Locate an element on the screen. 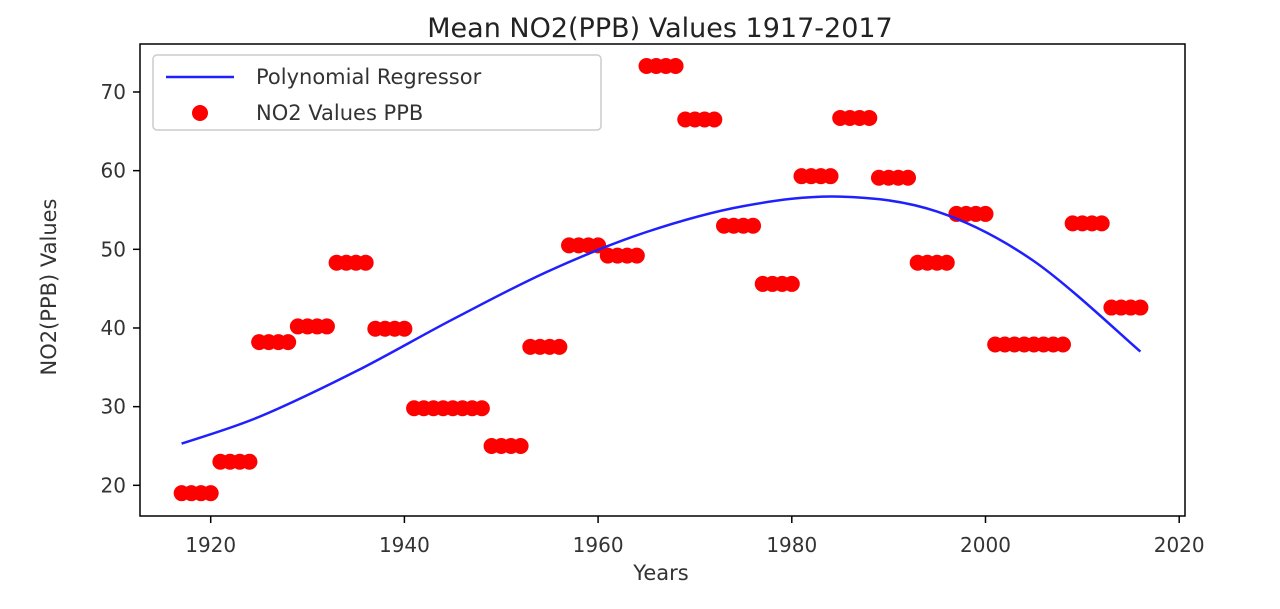 This screenshot has width=1280, height=609. y-tick-label: 20 is located at coordinates (113, 485).